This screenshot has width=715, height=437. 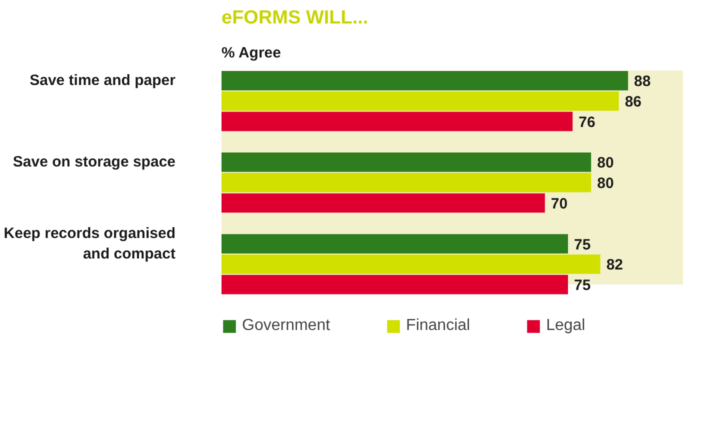 I want to click on y-tick-label: Save time and paper, so click(x=103, y=81).